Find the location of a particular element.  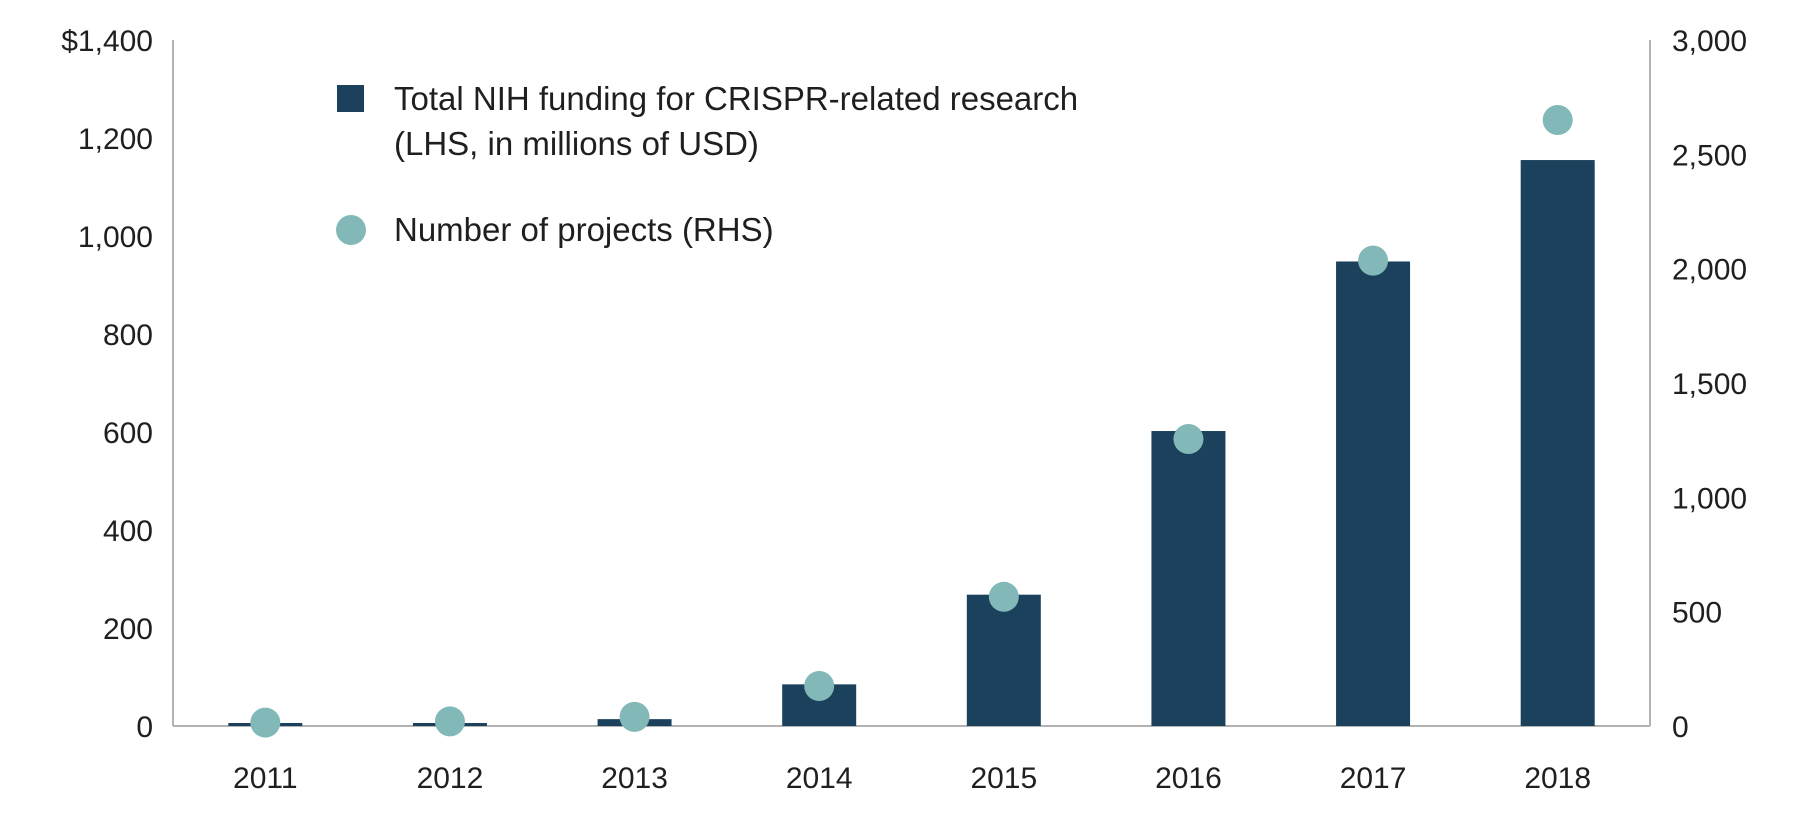

legend-bar-label: (LHS, in millions of USD) is located at coordinates (576, 143).